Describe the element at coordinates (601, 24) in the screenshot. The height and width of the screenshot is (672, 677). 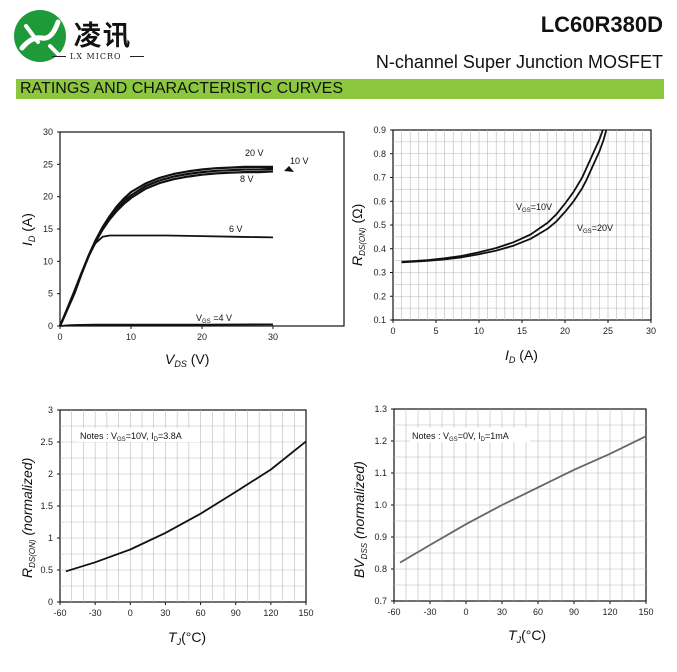
I see `part-number: LC60R380D` at that location.